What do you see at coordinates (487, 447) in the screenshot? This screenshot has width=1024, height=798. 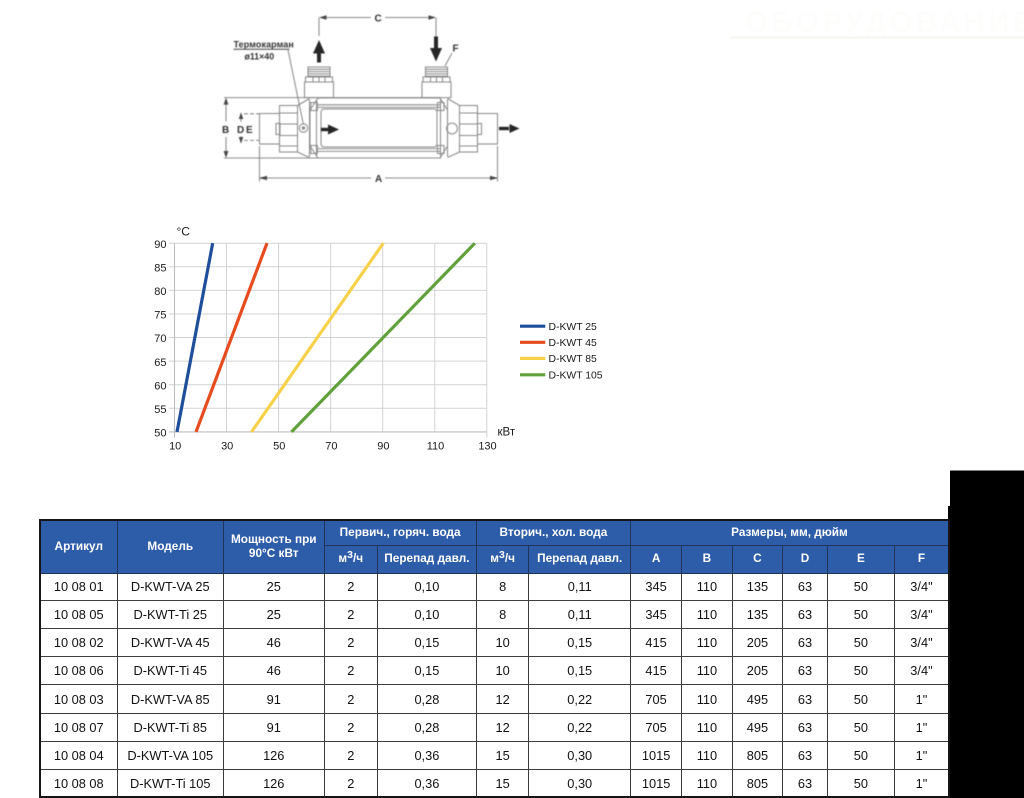 I see `svg-text: 130` at bounding box center [487, 447].